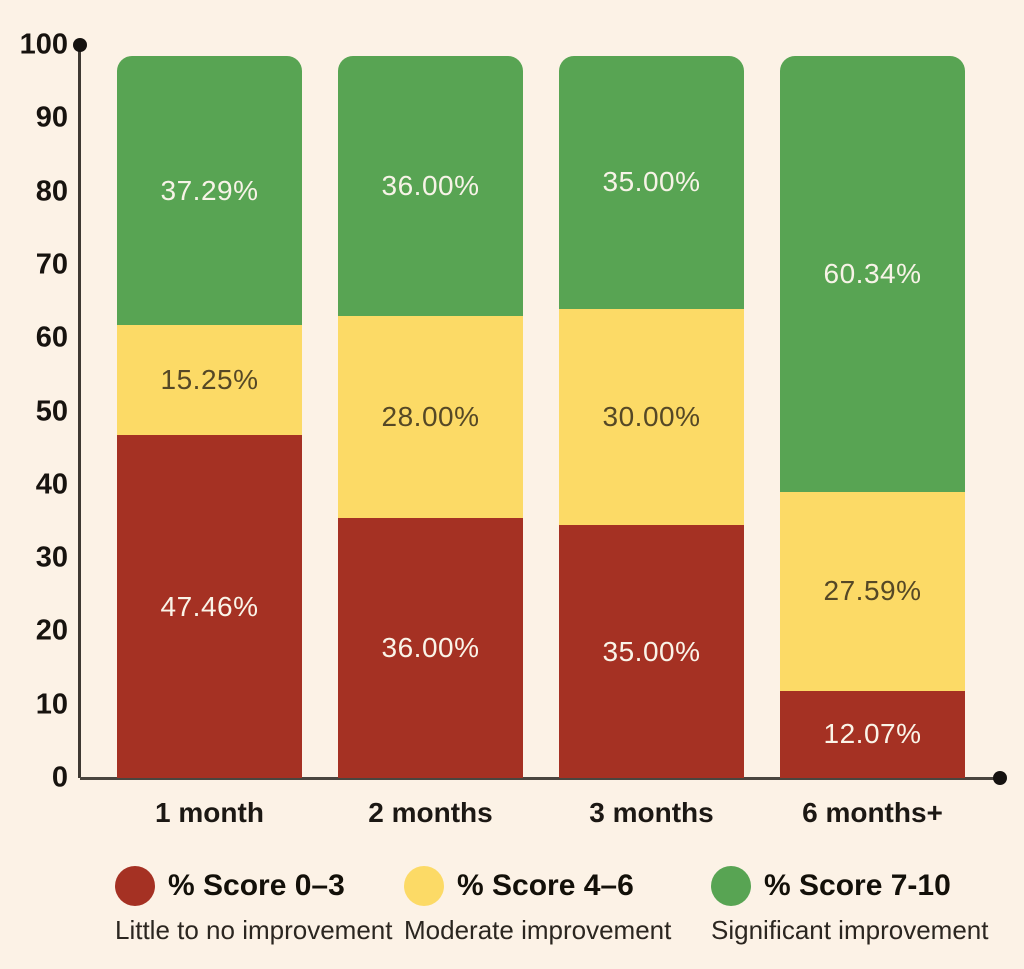 This screenshot has height=969, width=1024. Describe the element at coordinates (545, 885) in the screenshot. I see `legend-title: % Score 4–6` at that location.